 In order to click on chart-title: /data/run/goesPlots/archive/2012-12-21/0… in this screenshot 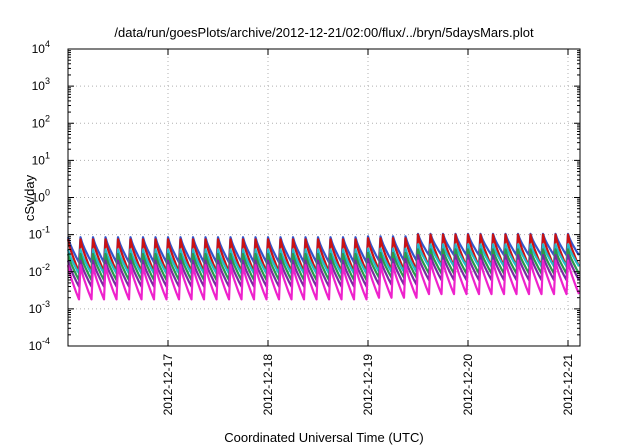, I will do `click(324, 32)`.